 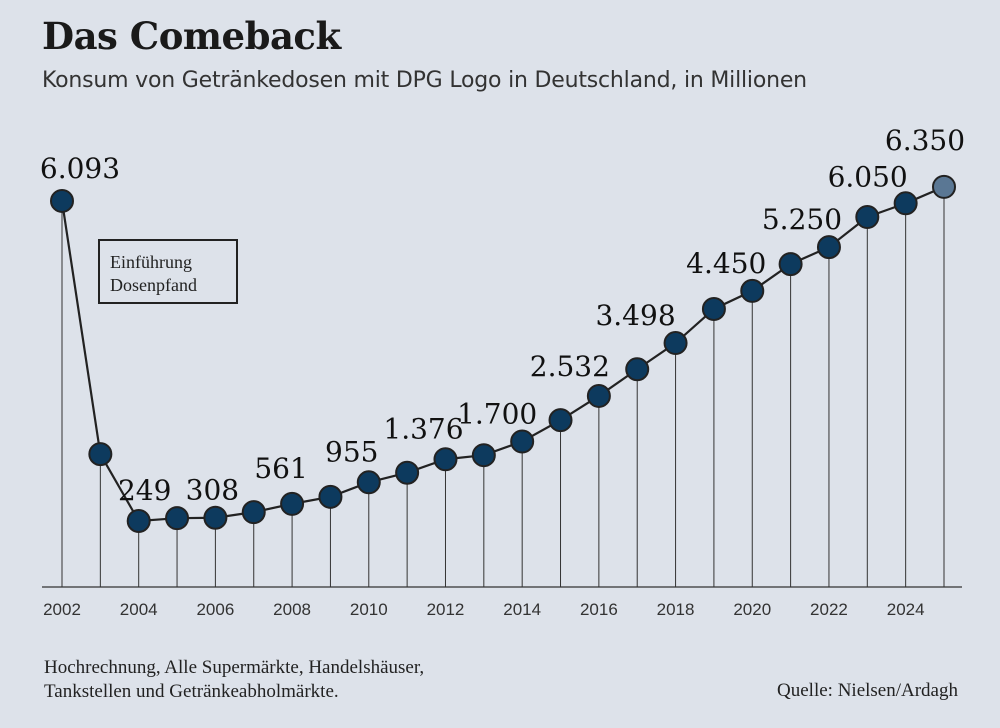 What do you see at coordinates (177, 518) in the screenshot?
I see `data-point-2005` at bounding box center [177, 518].